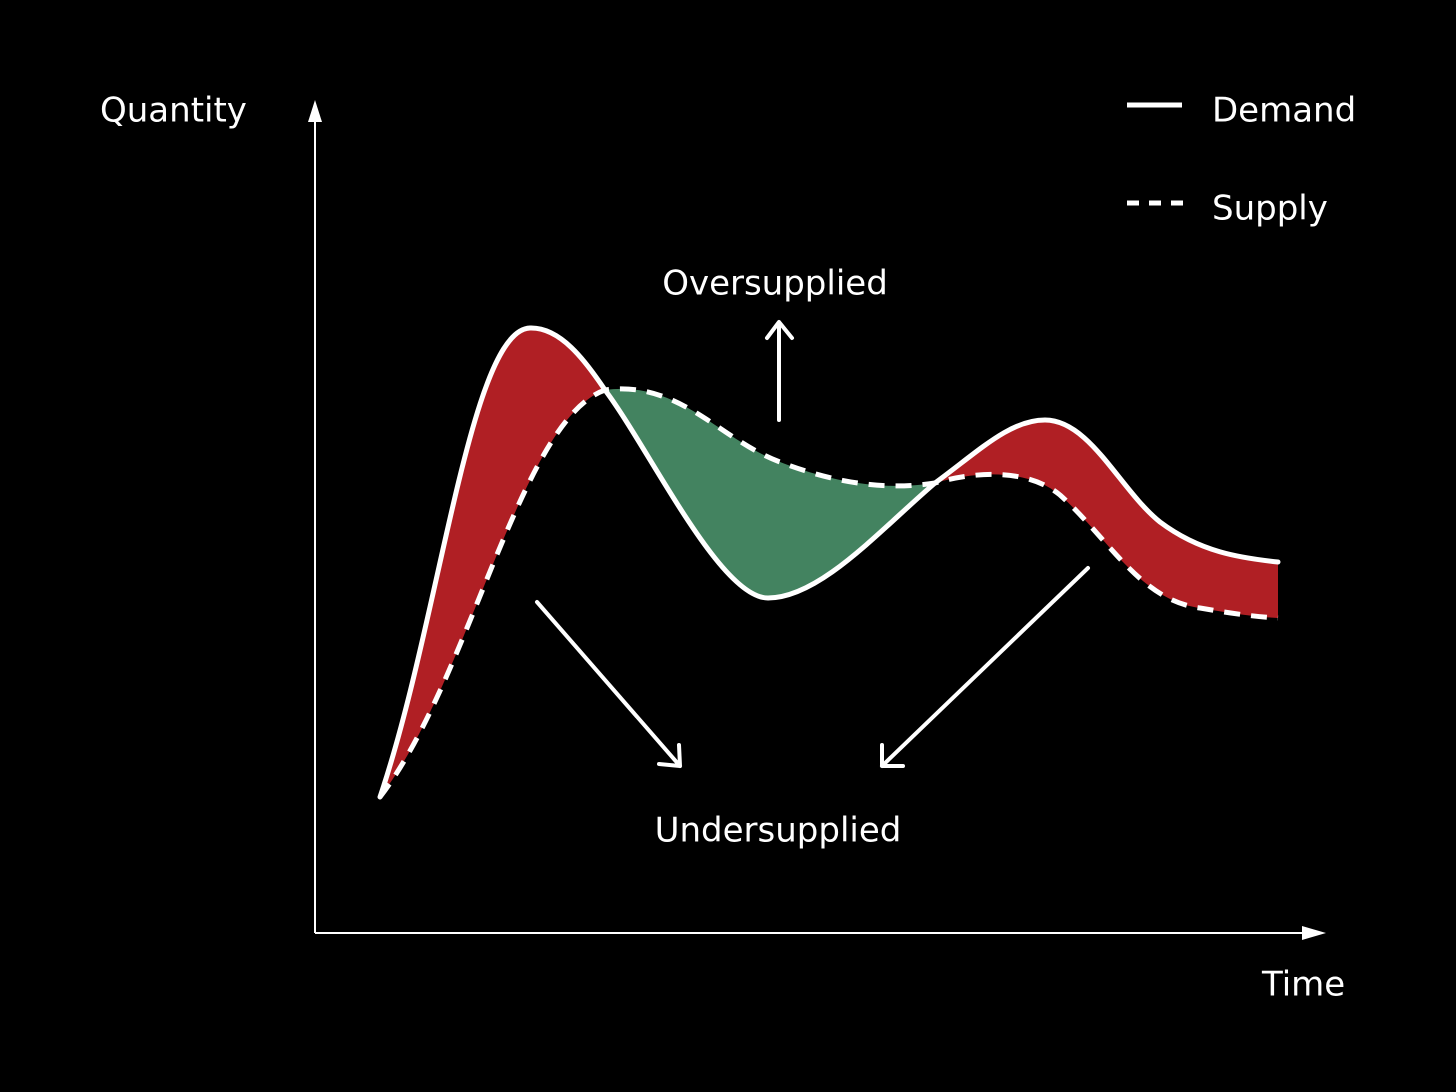 This screenshot has width=1456, height=1092. What do you see at coordinates (315, 111) in the screenshot?
I see `y-axis-arrowhead` at bounding box center [315, 111].